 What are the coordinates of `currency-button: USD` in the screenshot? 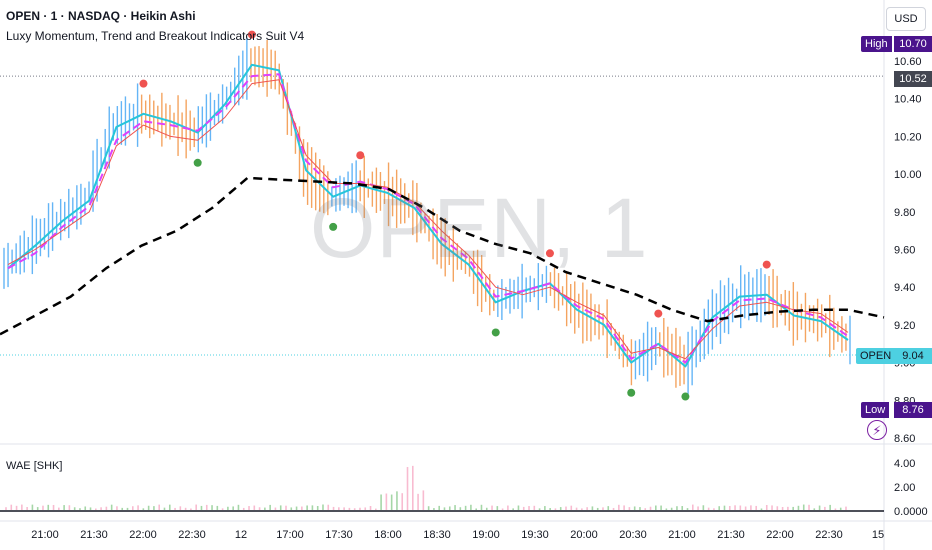 It's located at (906, 19).